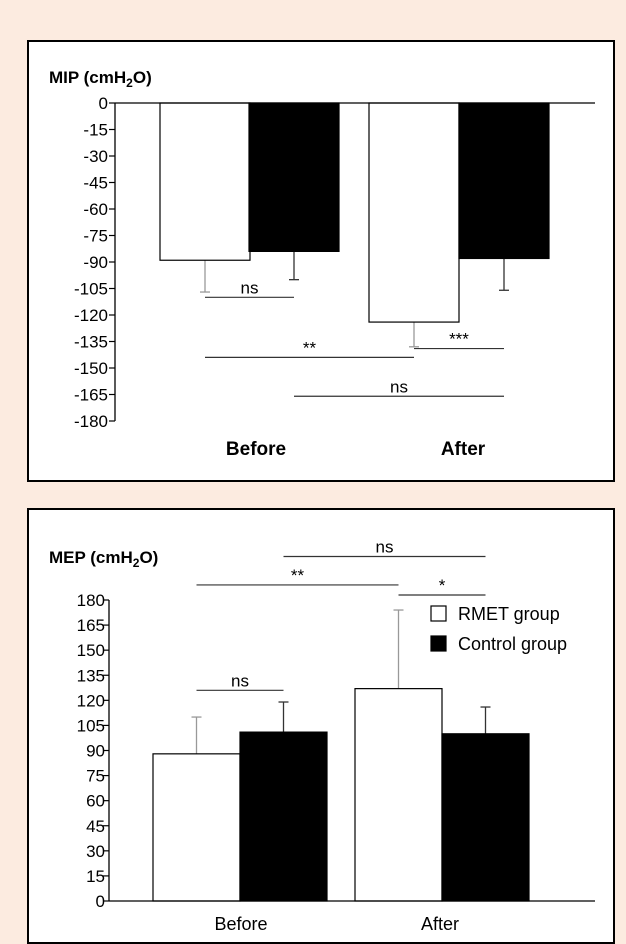 This screenshot has width=626, height=944. Describe the element at coordinates (459, 339) in the screenshot. I see `mip-significance-label: ***` at that location.